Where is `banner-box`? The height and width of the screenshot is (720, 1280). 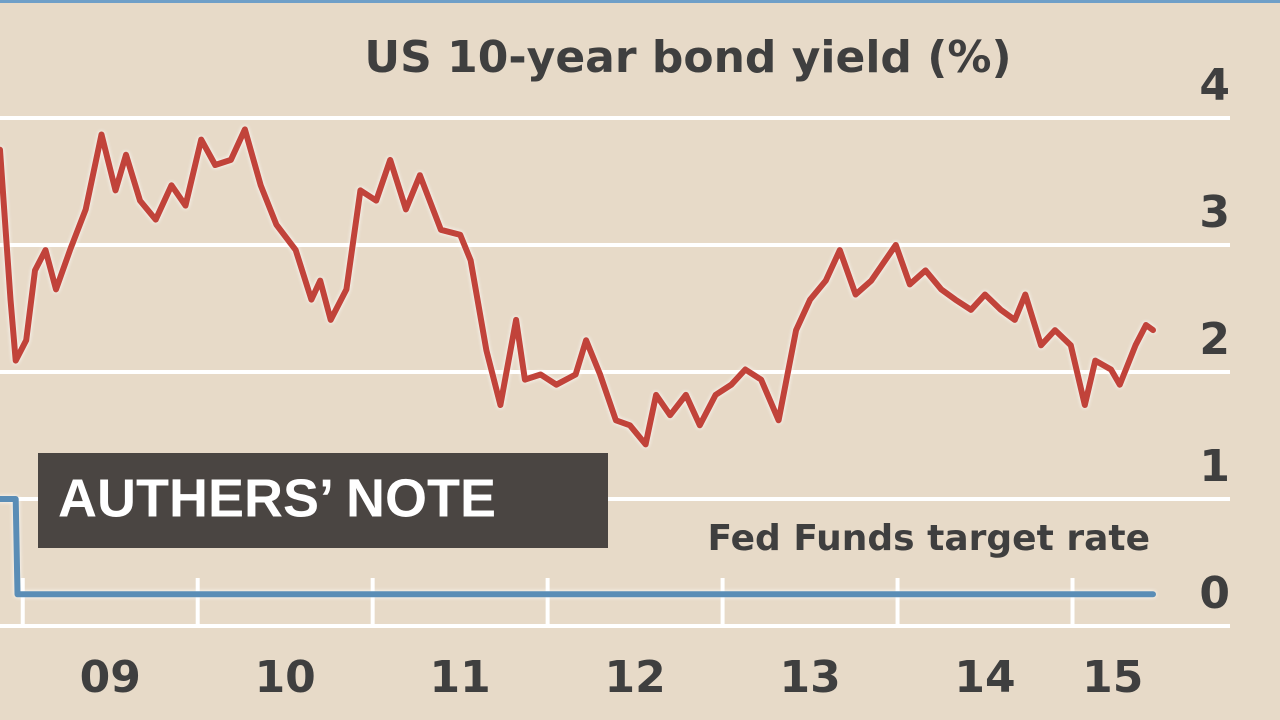
banner-box is located at coordinates (323, 500).